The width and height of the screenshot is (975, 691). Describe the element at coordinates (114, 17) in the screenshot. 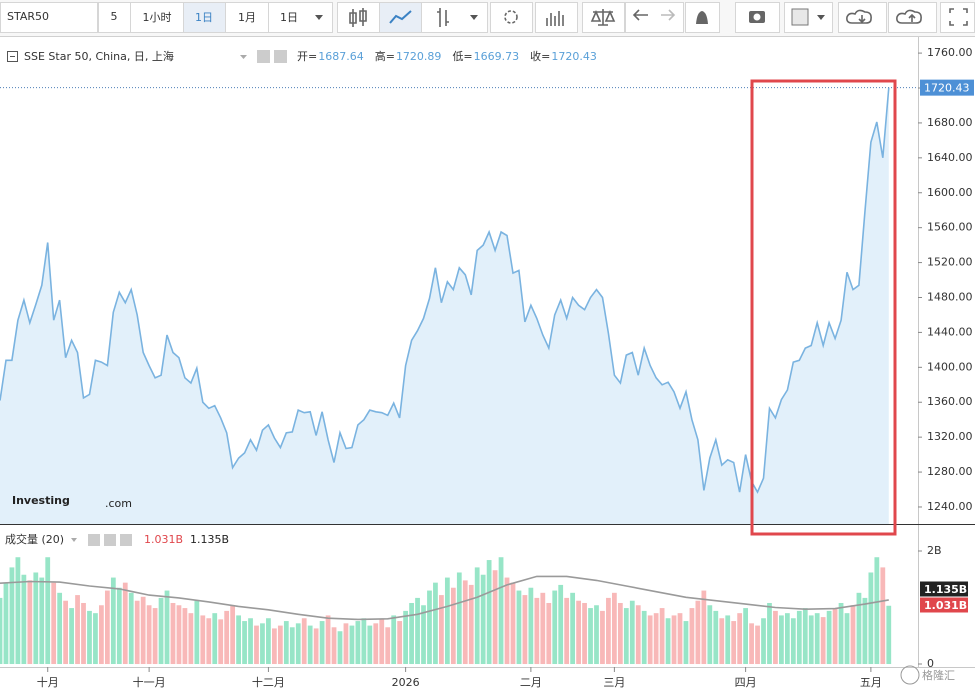

I see `quantity-input` at that location.